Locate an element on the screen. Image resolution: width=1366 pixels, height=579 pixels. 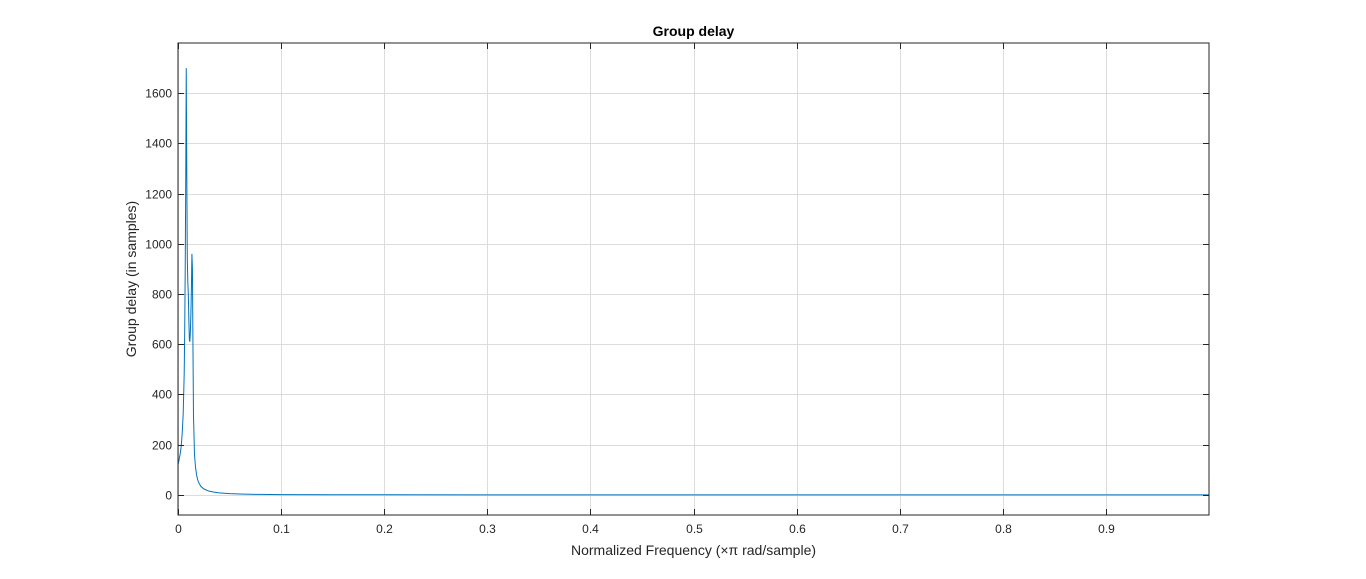
x-tick-label: 0.2 is located at coordinates (384, 529).